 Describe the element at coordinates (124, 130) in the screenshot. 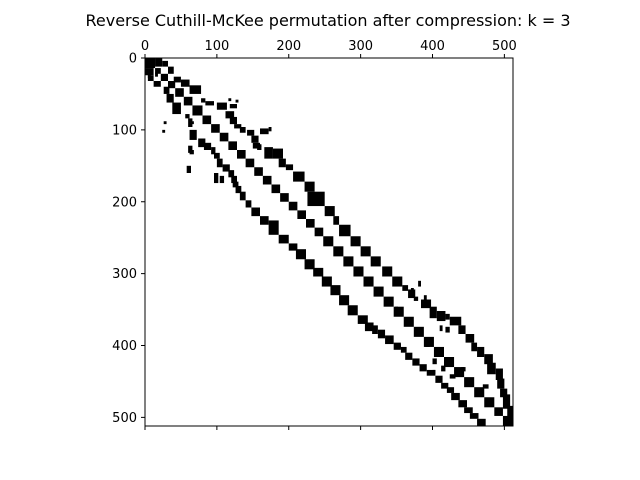

I see `y-tick-label: 100` at that location.